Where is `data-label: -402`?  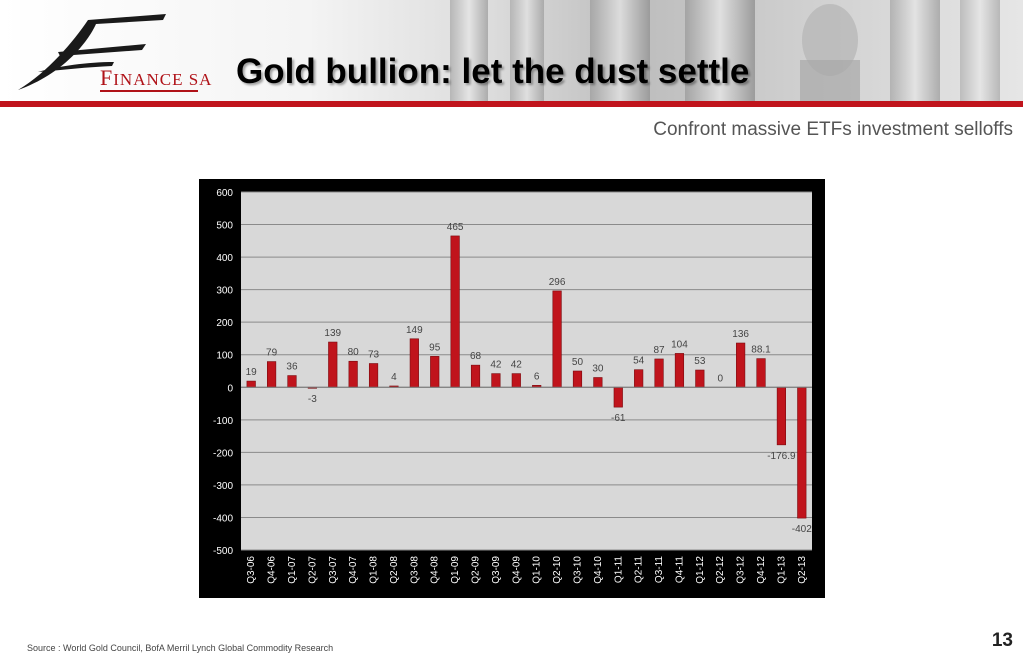
data-label: -402 is located at coordinates (802, 529).